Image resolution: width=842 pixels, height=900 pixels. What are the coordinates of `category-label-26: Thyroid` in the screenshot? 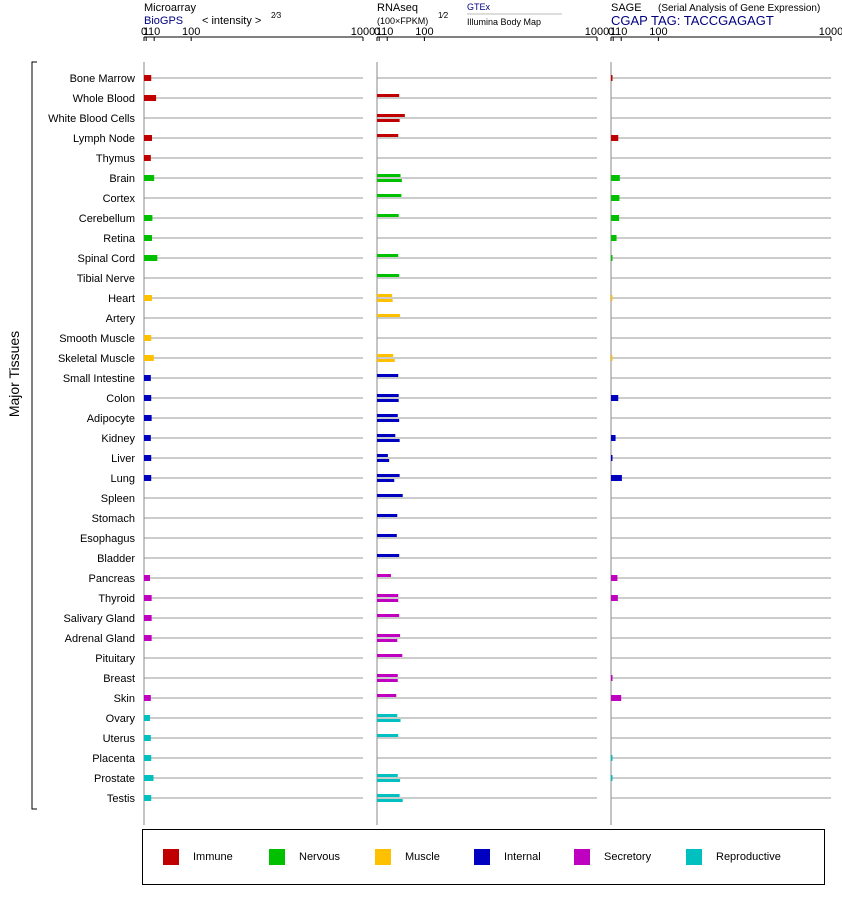 It's located at (116, 599).